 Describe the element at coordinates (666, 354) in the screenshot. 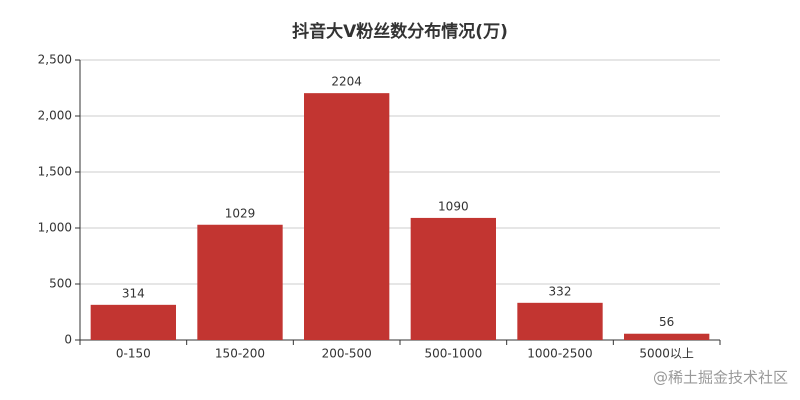

I see `x-tick-label: 5000以上` at that location.